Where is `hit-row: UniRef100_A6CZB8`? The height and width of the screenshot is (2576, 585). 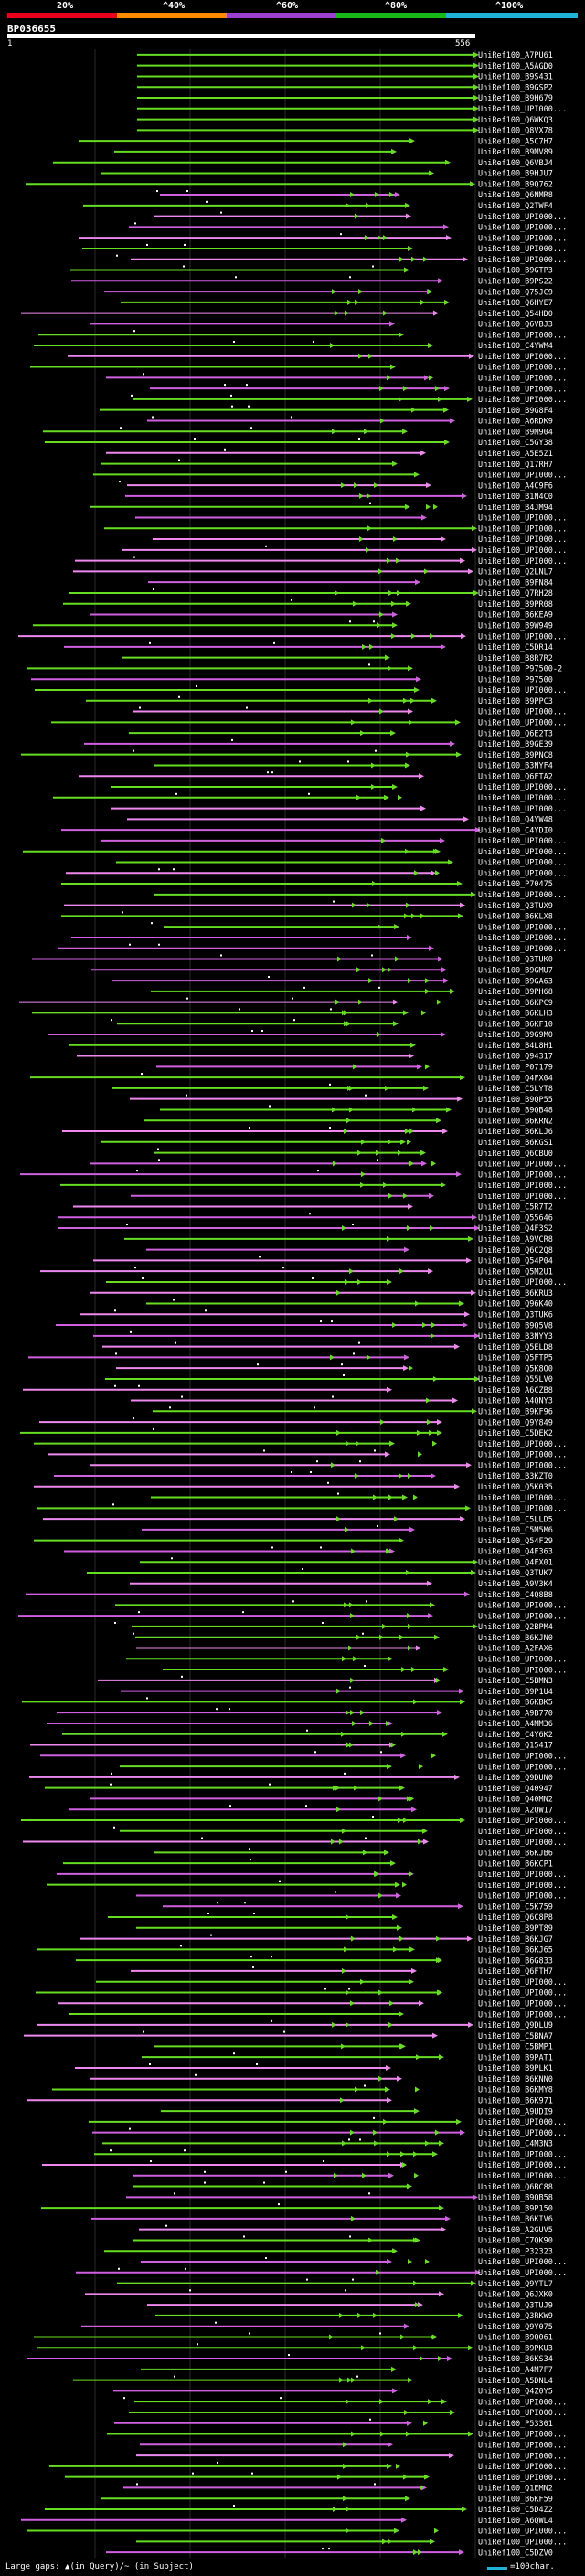 hit-row: UniRef100_A6CZB8 is located at coordinates (288, 1389).